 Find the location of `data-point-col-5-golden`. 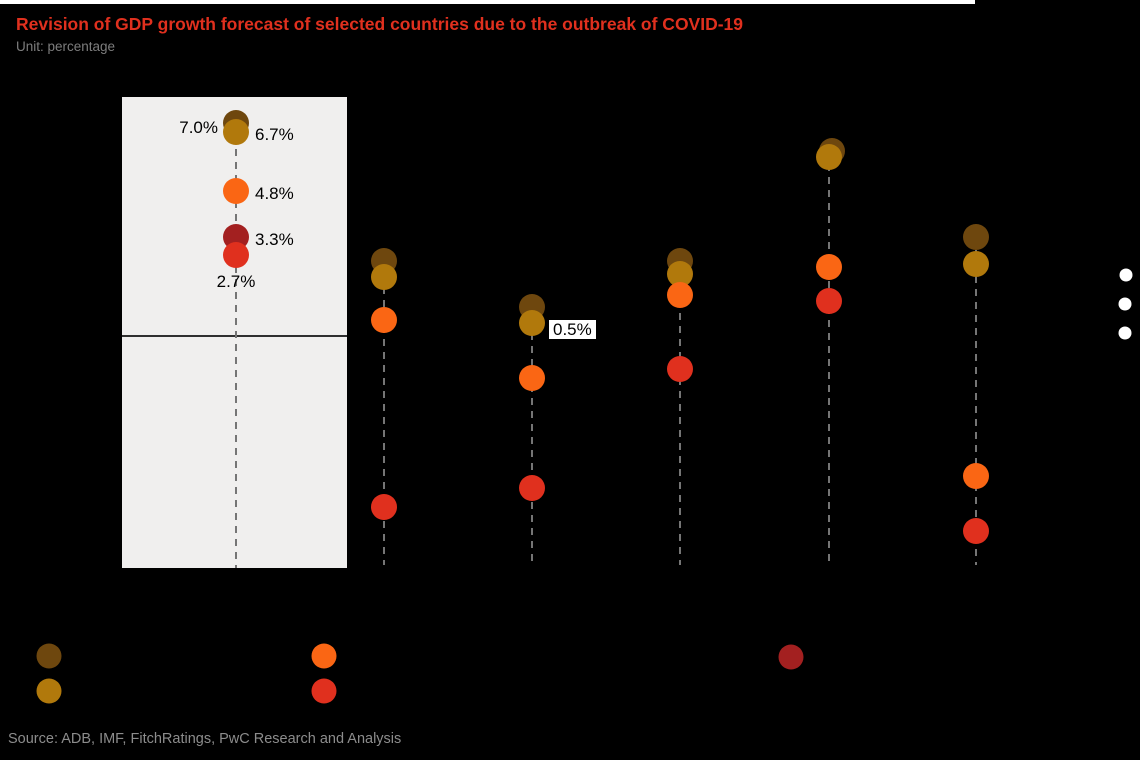

data-point-col-5-golden is located at coordinates (829, 156).